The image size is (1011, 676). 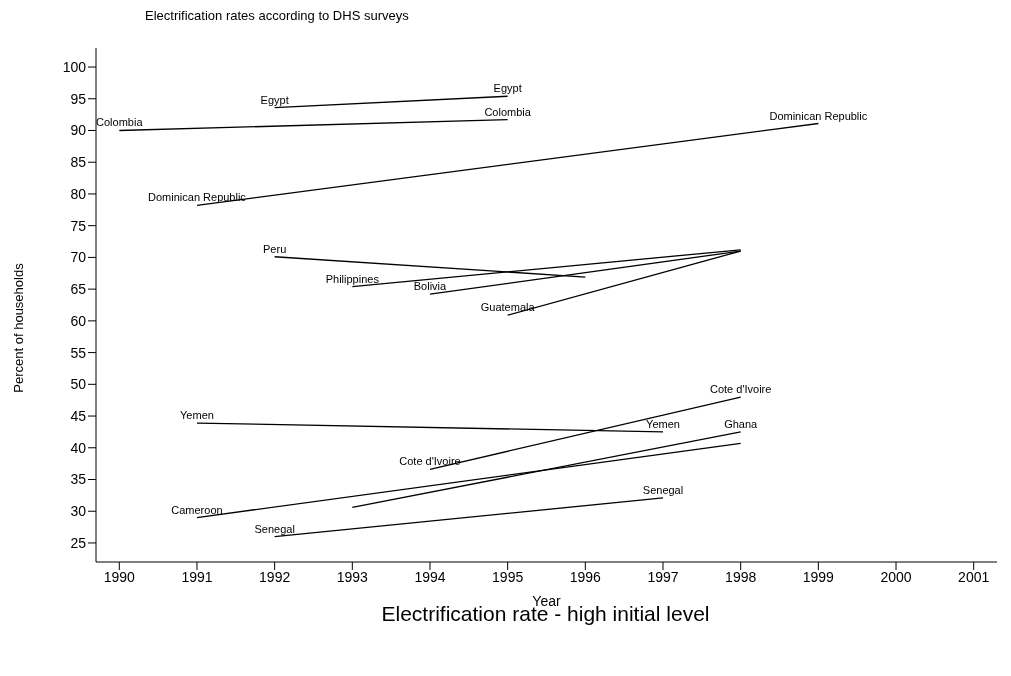 What do you see at coordinates (197, 576) in the screenshot?
I see `x-tick-label: 1991` at bounding box center [197, 576].